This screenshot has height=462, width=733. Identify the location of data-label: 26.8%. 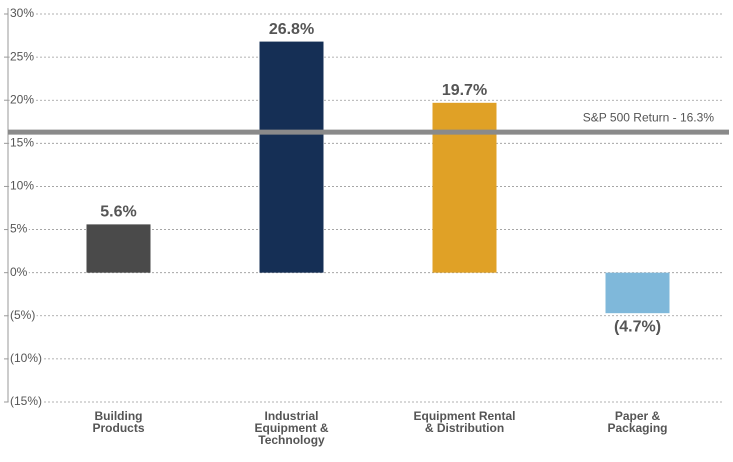
(291, 29).